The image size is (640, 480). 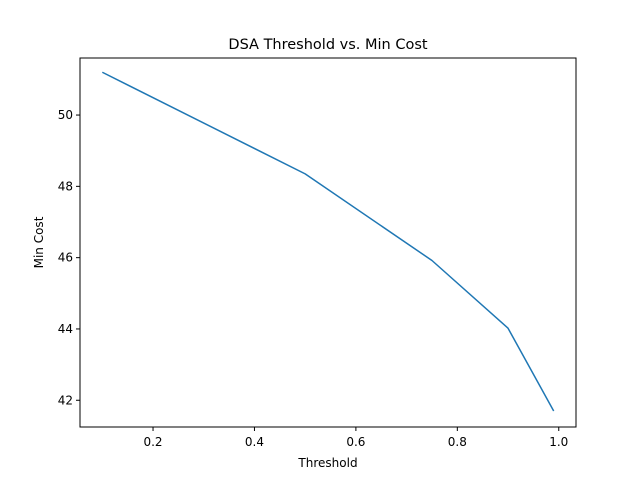 What do you see at coordinates (355, 442) in the screenshot?
I see `x-tick-label: 0.6` at bounding box center [355, 442].